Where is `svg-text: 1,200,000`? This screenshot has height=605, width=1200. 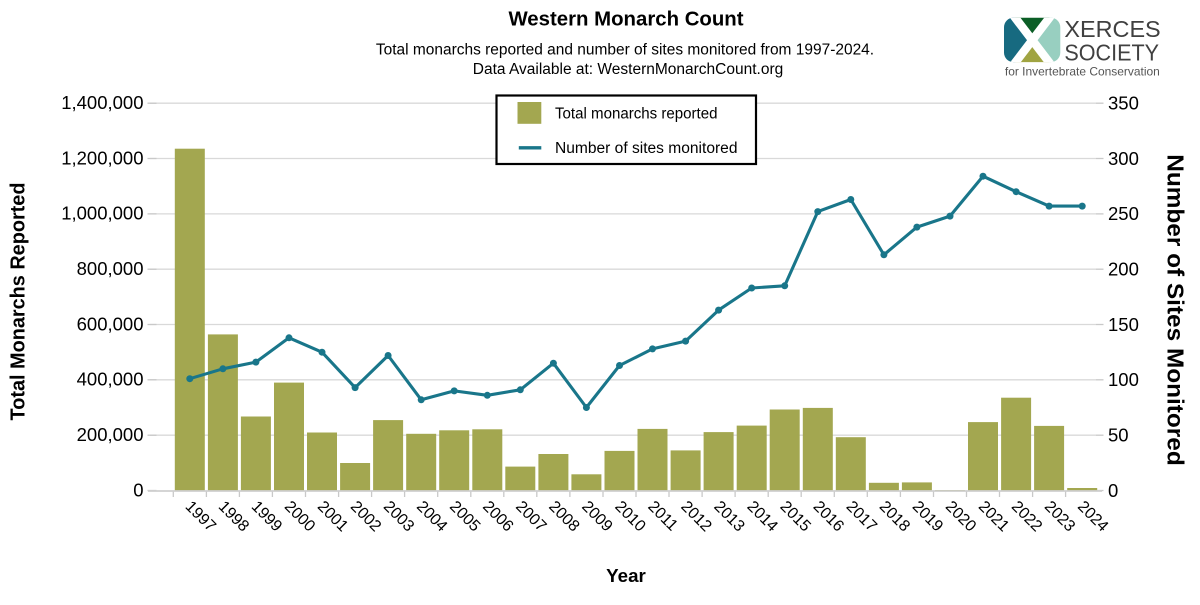 svg-text: 1,200,000 is located at coordinates (102, 157).